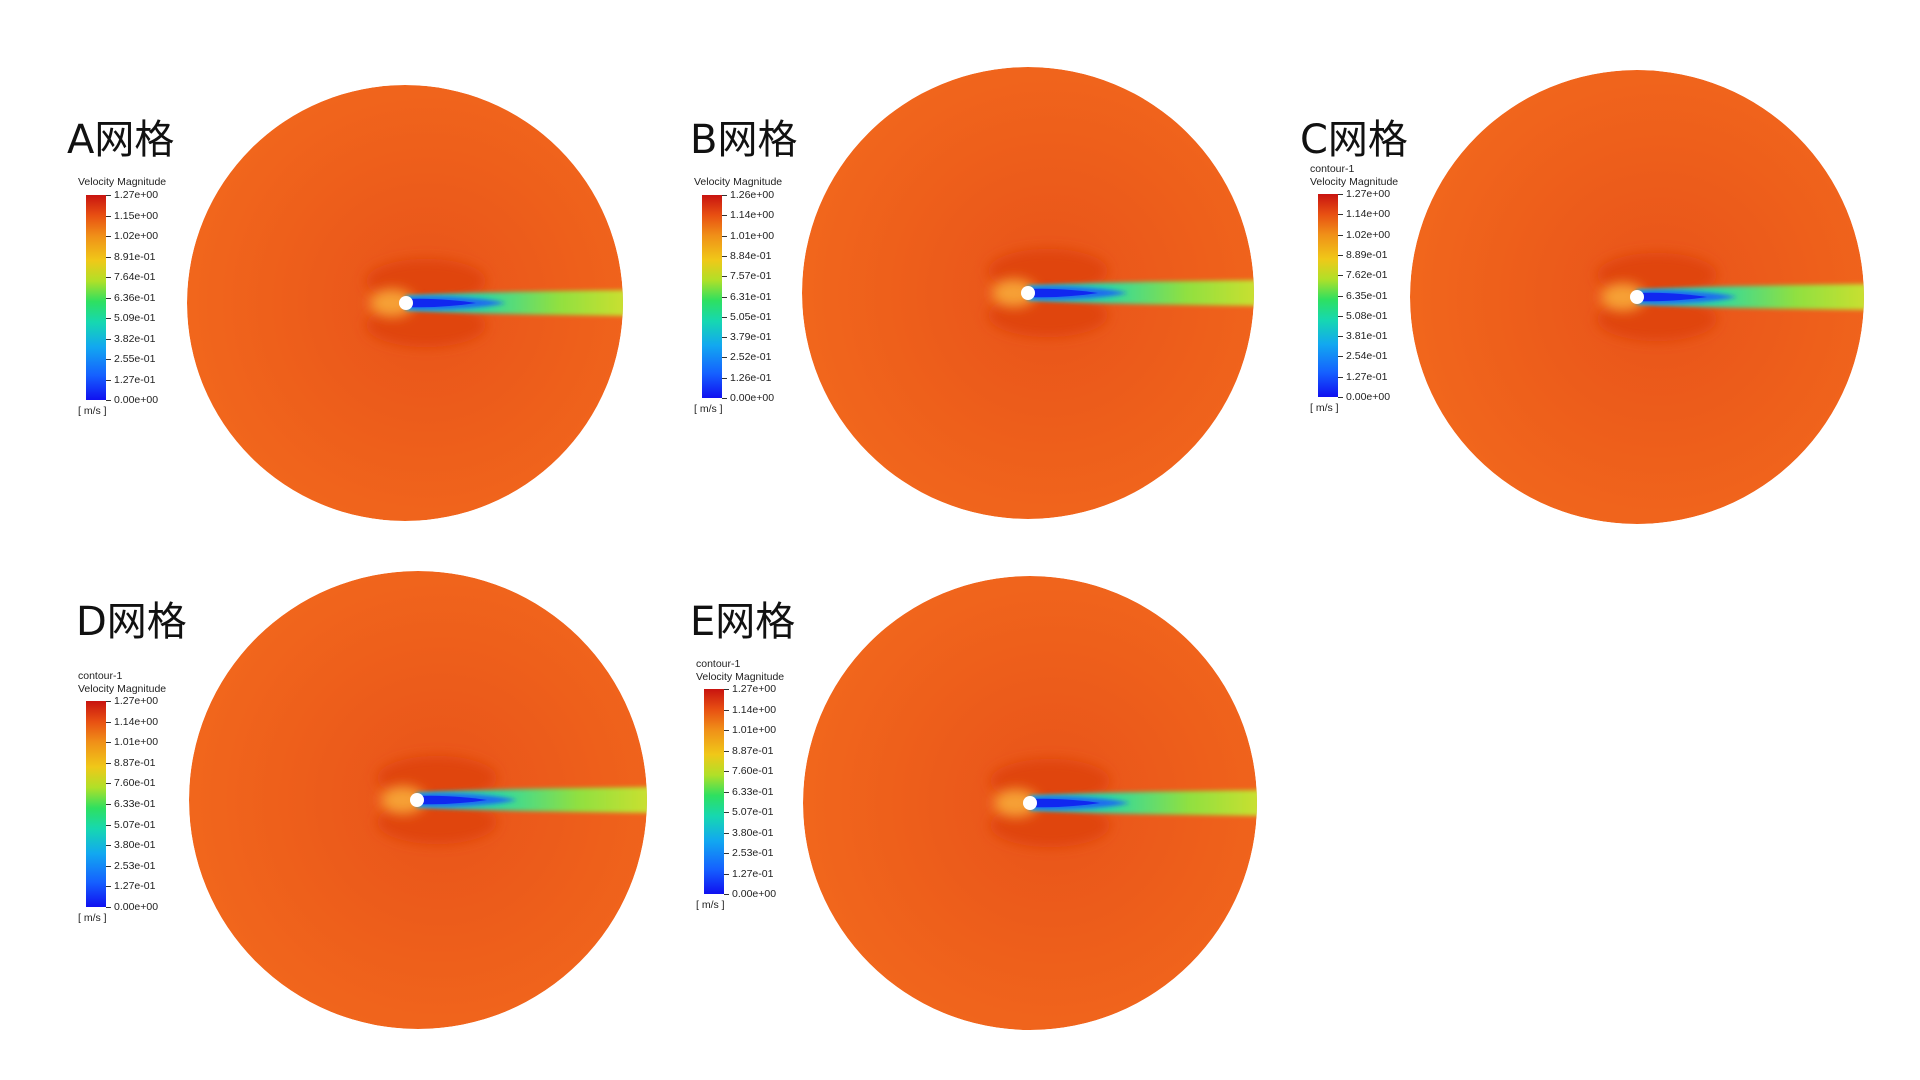  What do you see at coordinates (753, 832) in the screenshot?
I see `colorbar-tick-label: 3.80e-01` at bounding box center [753, 832].